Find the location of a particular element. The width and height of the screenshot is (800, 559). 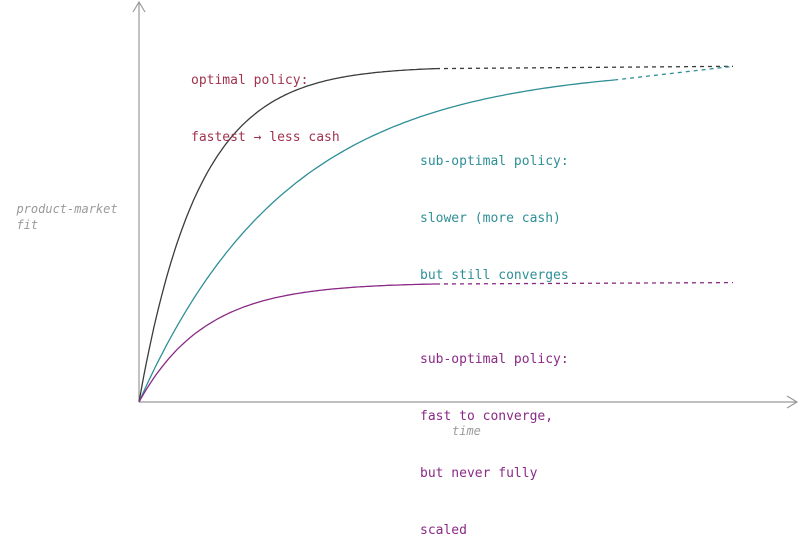

y-axis-arrowhead is located at coordinates (139, 6).